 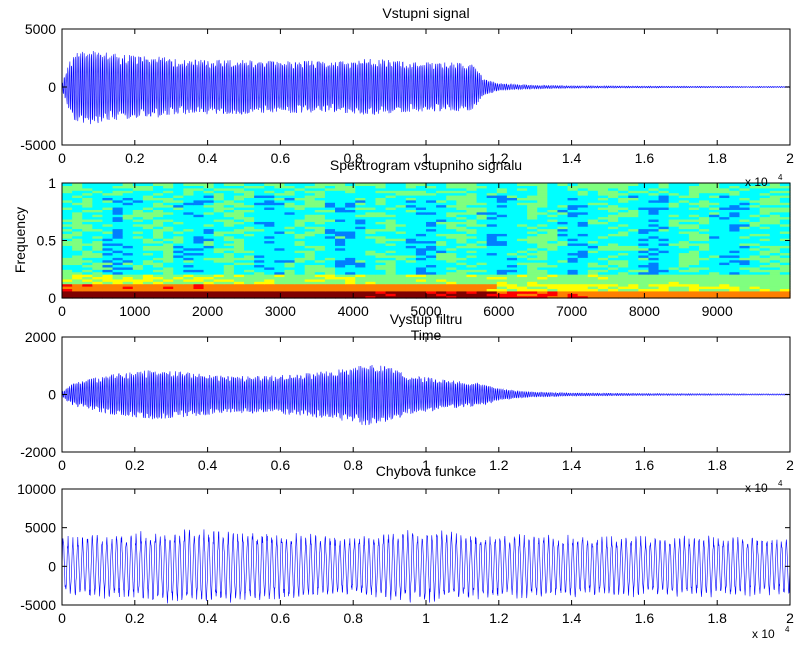 I want to click on y-tick-label: 5000, so click(x=40, y=528).